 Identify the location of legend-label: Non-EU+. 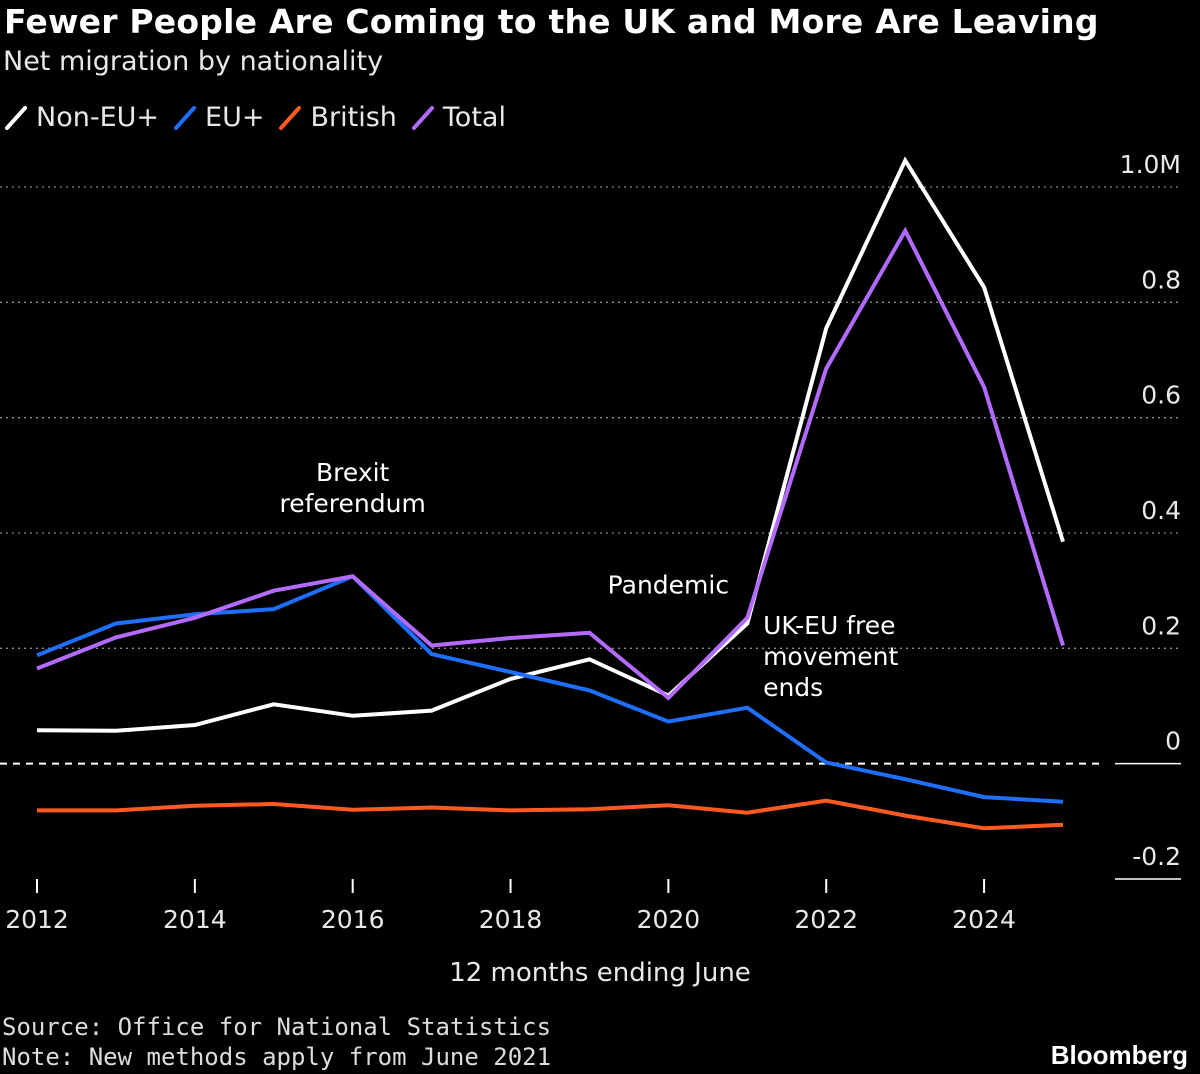
(98, 117).